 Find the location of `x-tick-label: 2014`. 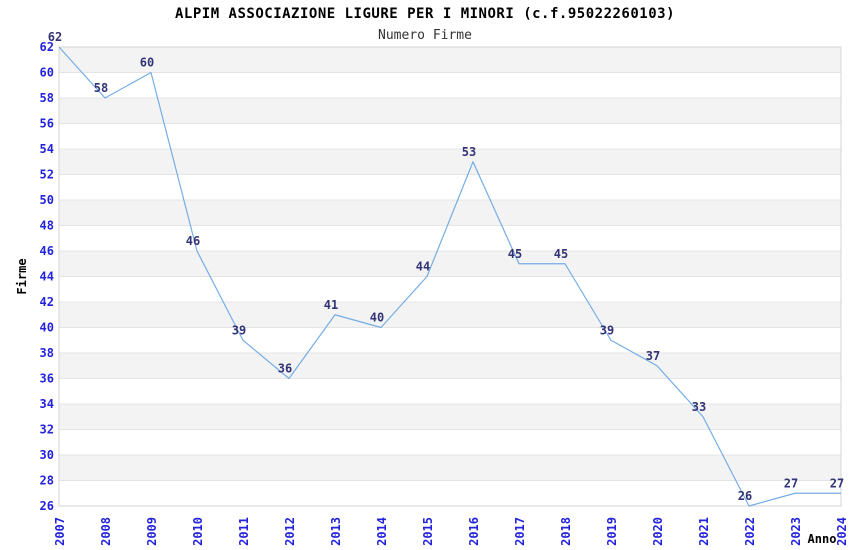

x-tick-label: 2014 is located at coordinates (382, 531).